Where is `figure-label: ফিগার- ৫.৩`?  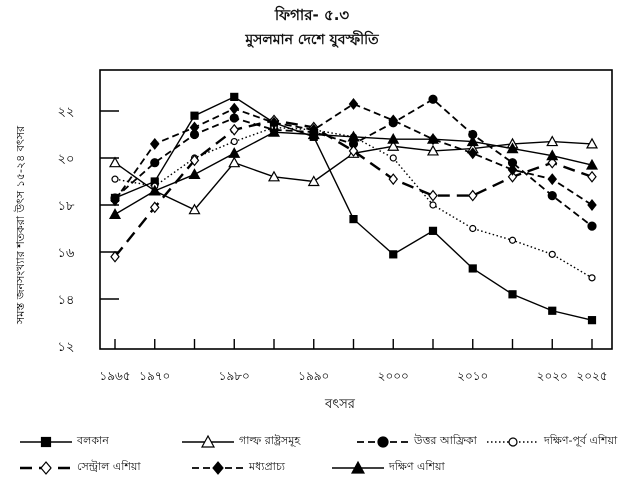 figure-label: ফিগার- ৫.৩ is located at coordinates (312, 15).